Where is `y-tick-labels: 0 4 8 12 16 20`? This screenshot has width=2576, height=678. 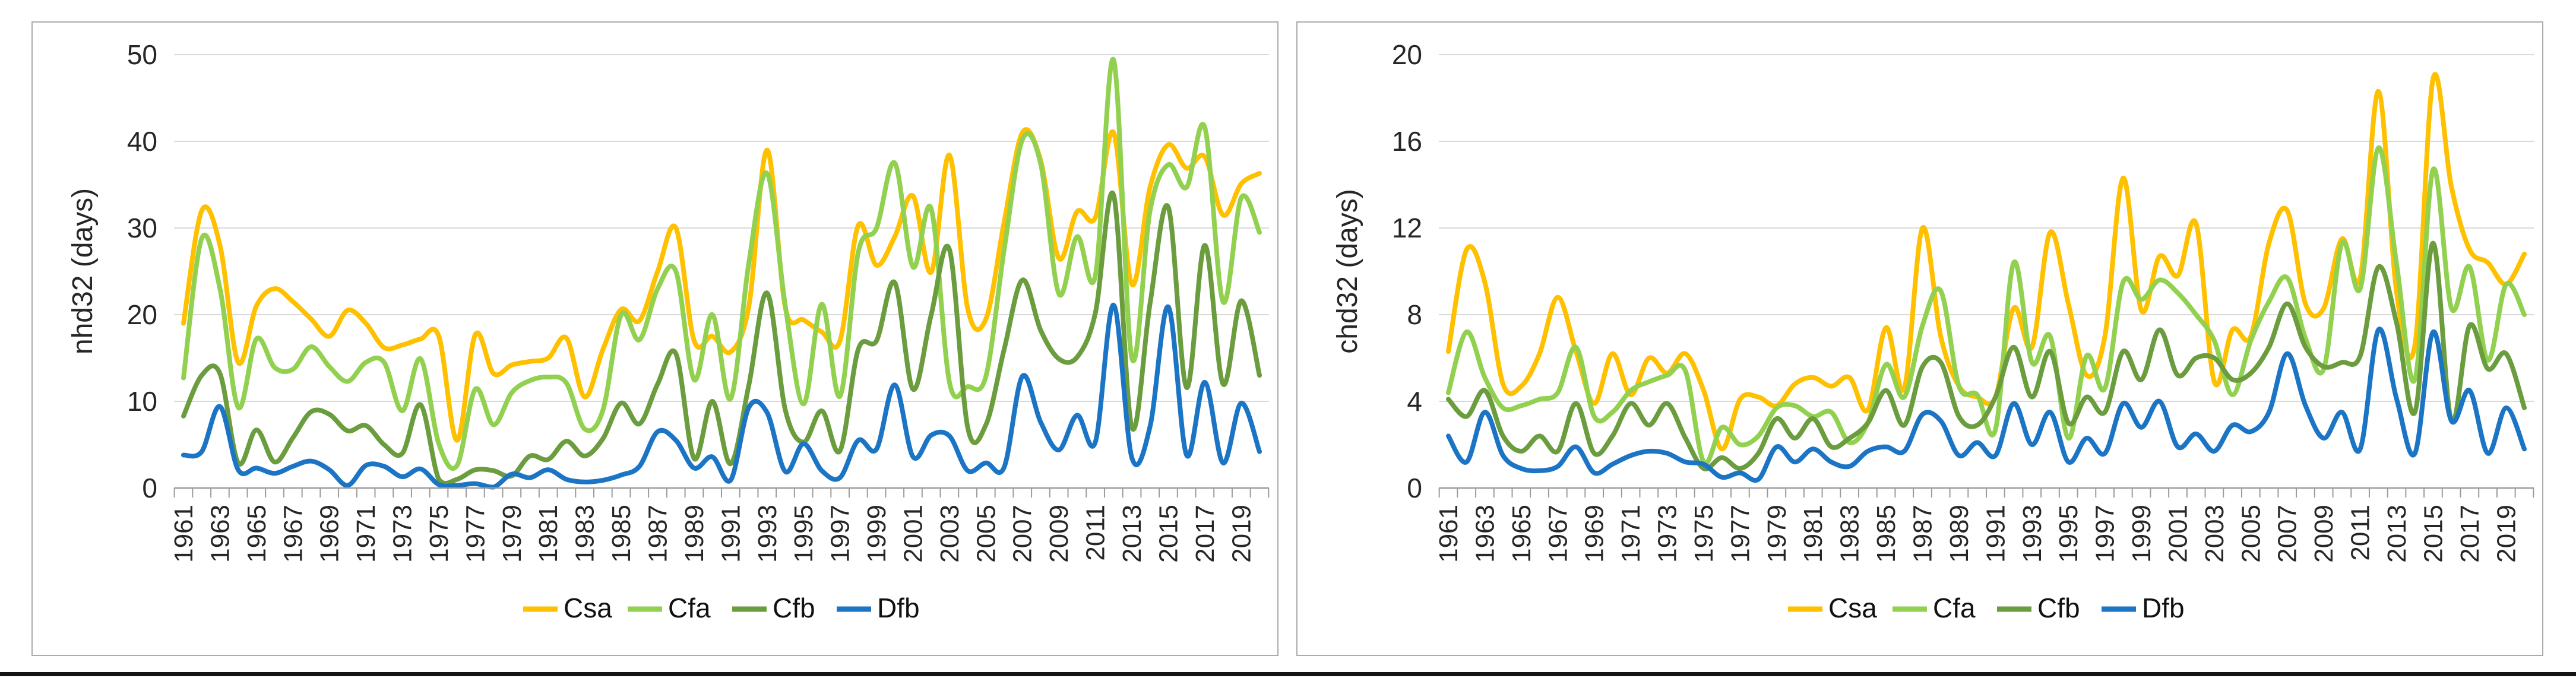 y-tick-labels: 0 4 8 12 16 20 is located at coordinates (1407, 271).